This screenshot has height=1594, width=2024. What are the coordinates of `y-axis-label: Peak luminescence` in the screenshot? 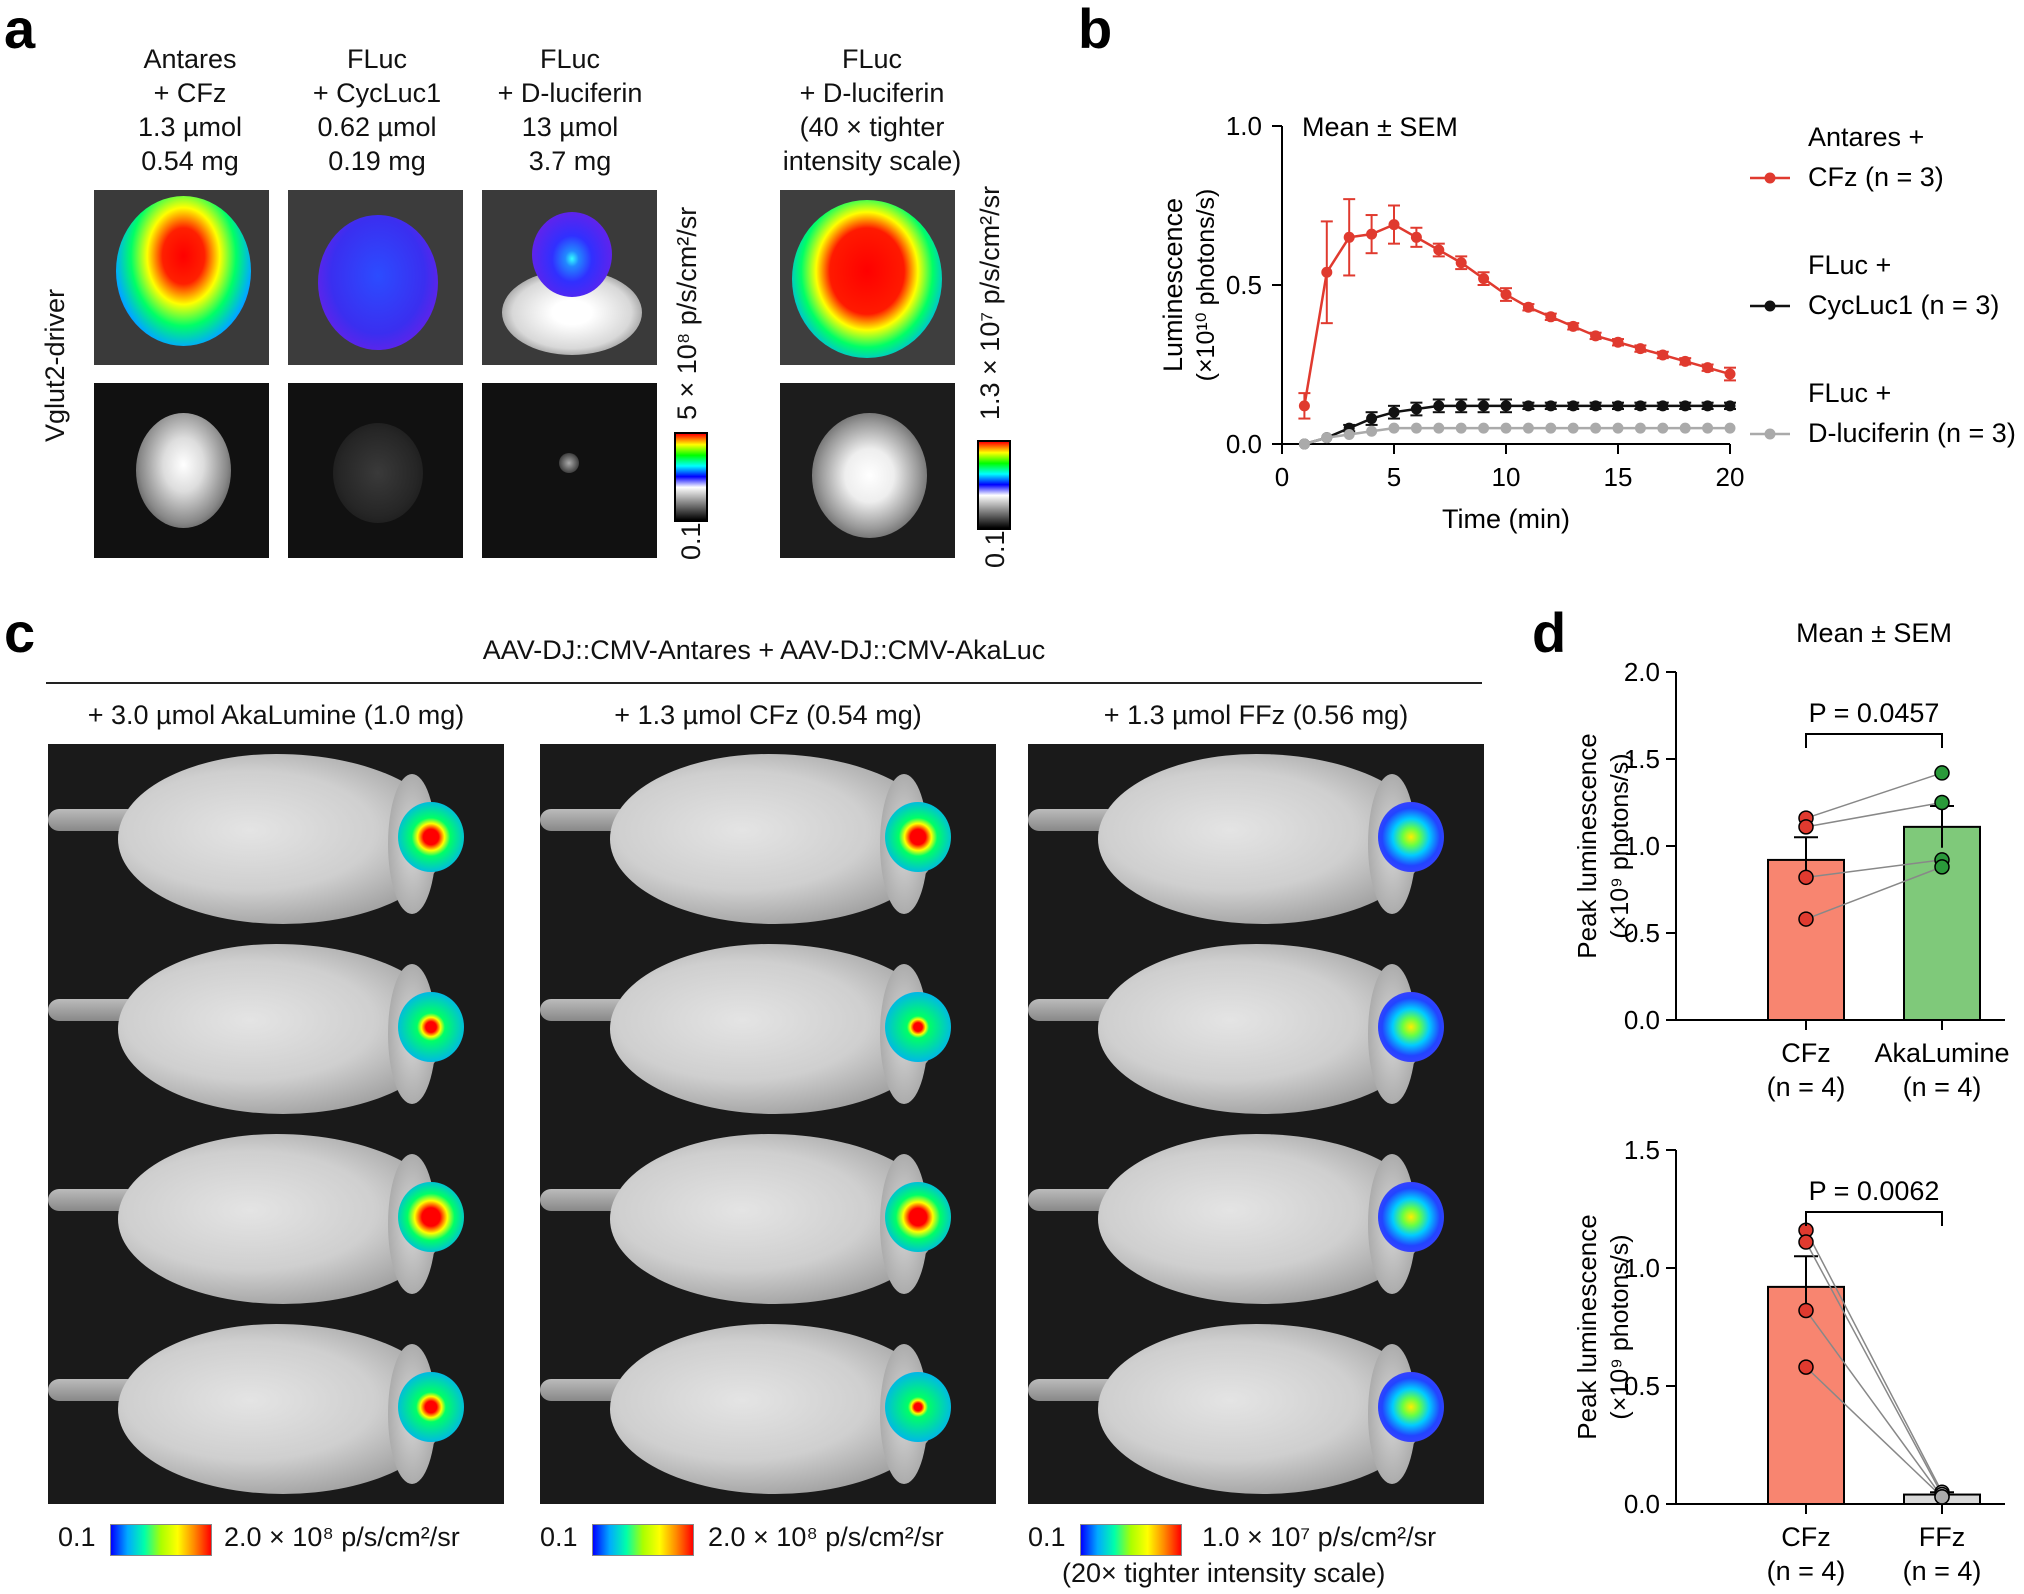 It's located at (1587, 1326).